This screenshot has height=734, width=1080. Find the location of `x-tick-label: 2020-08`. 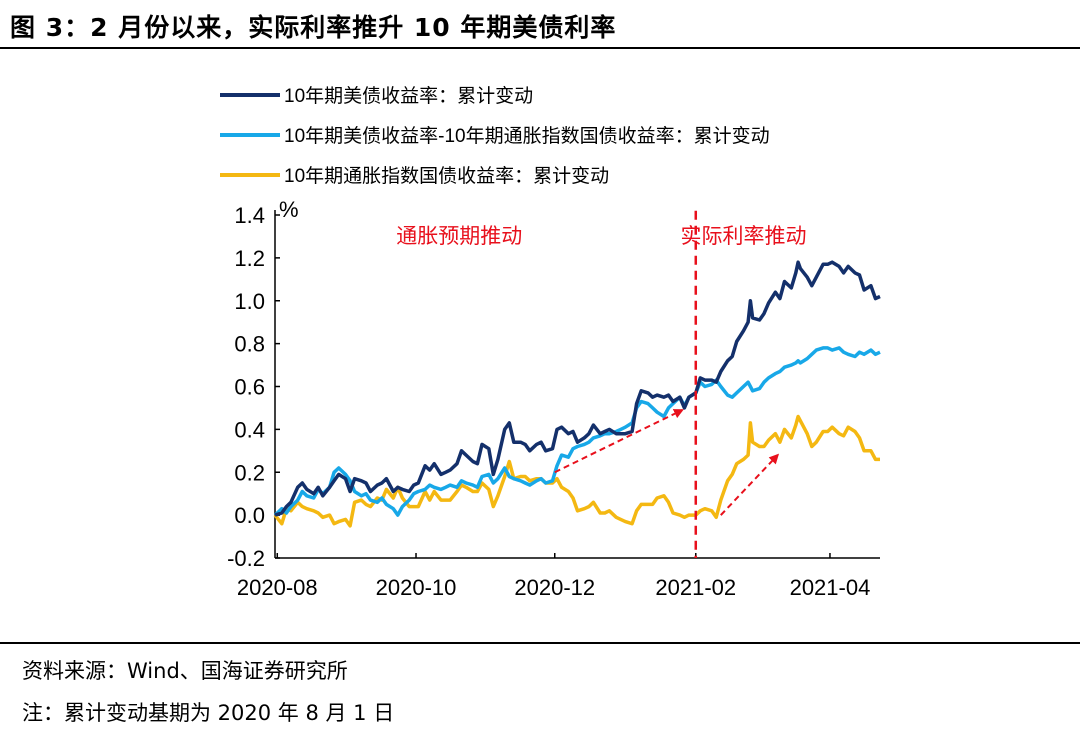

x-tick-label: 2020-08 is located at coordinates (277, 587).